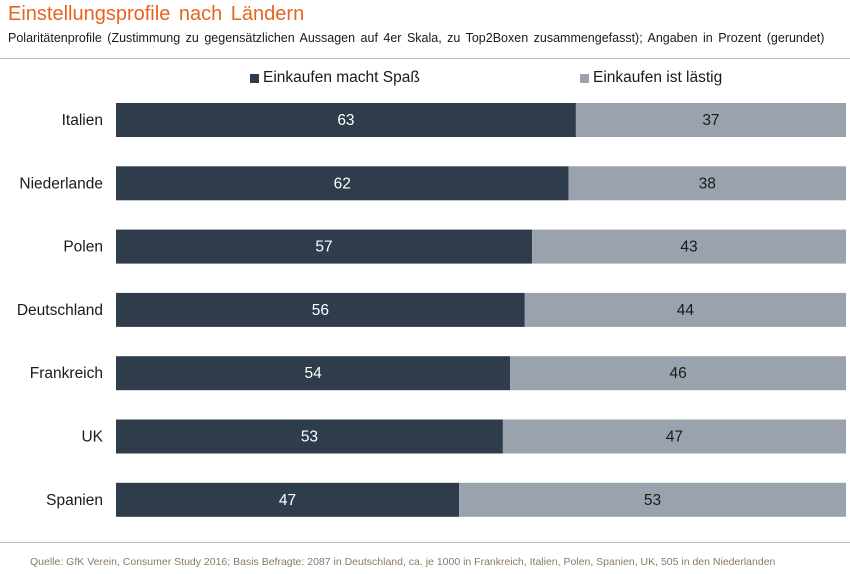  Describe the element at coordinates (341, 77) in the screenshot. I see `legend-label-series-1: Einkaufen macht Spaß` at that location.